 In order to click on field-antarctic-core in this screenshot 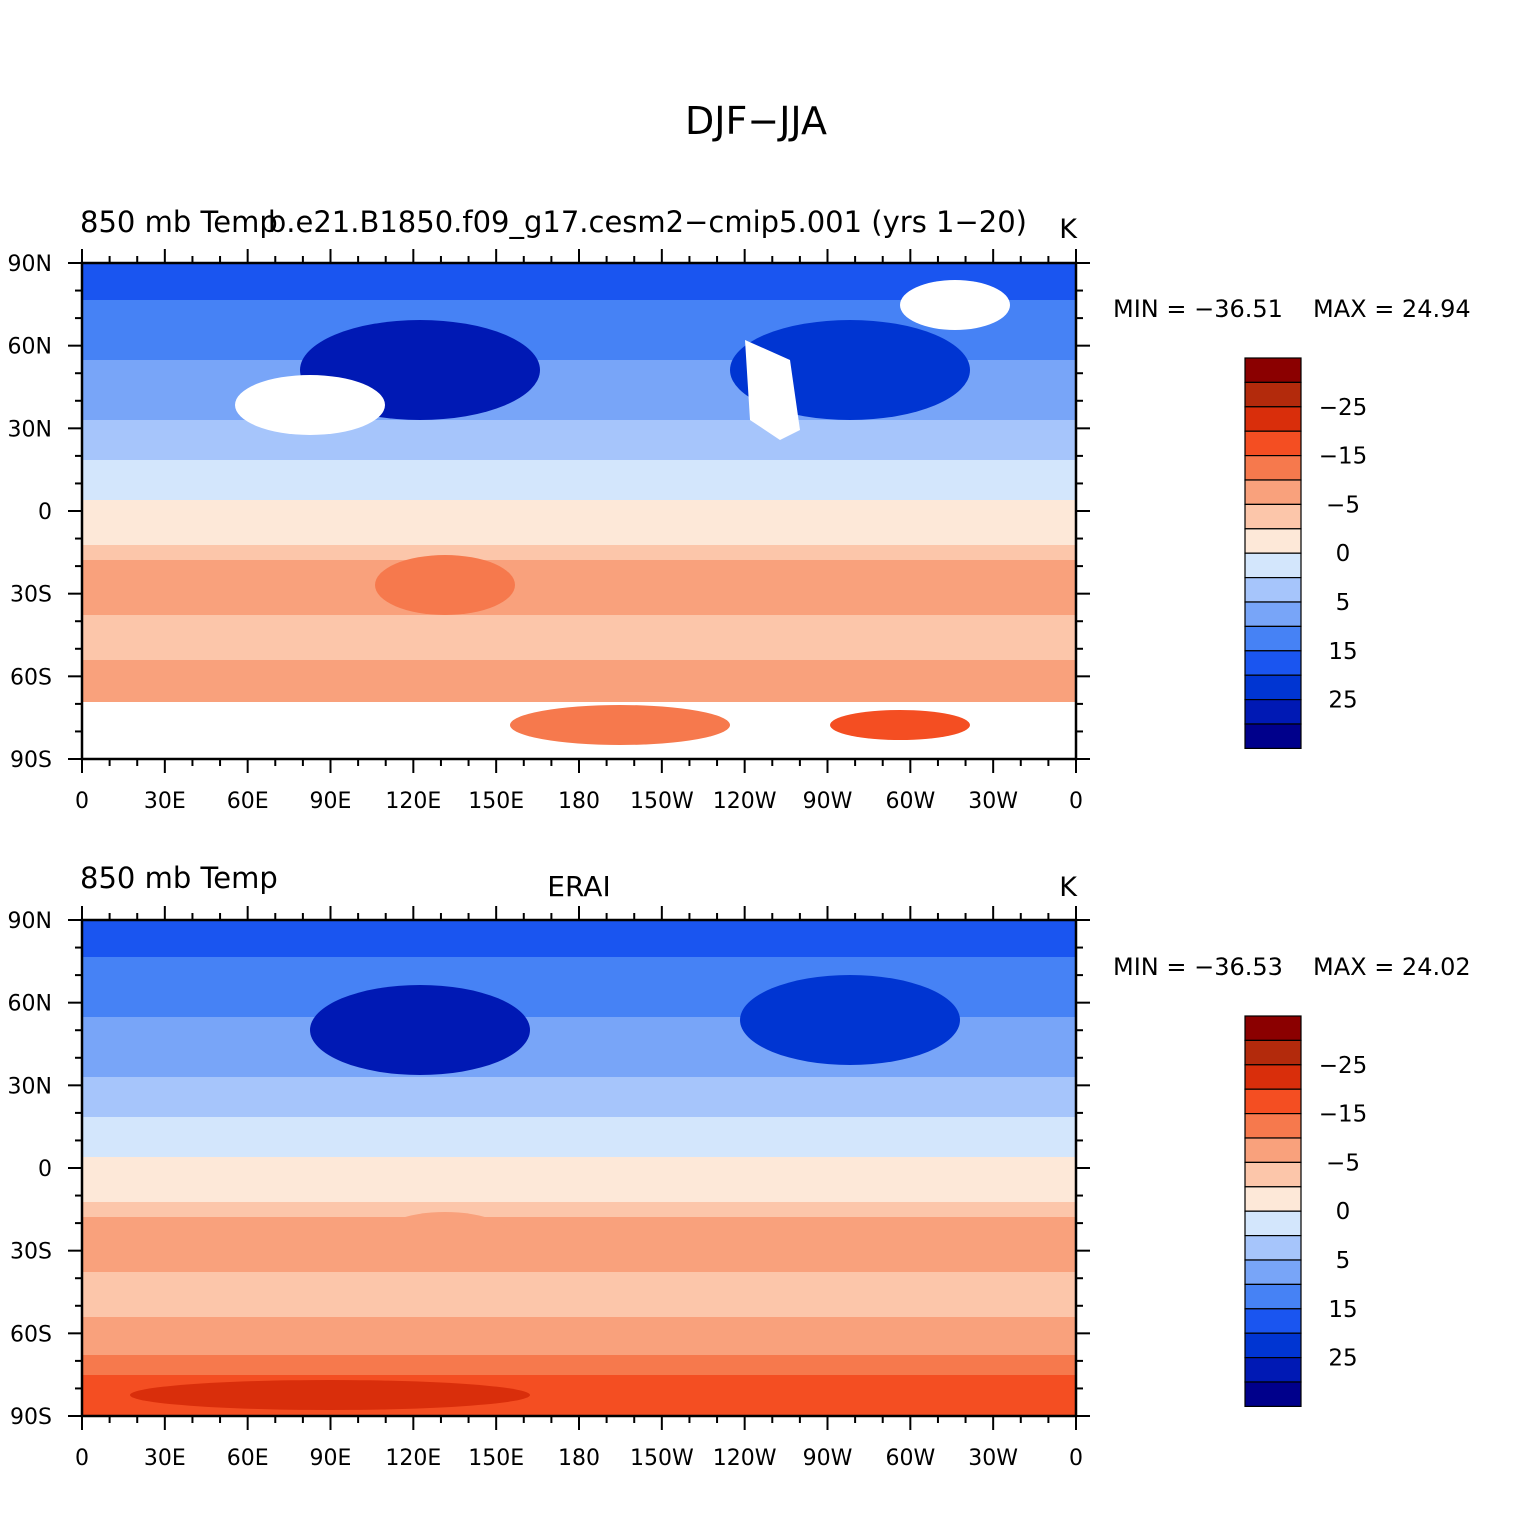, I will do `click(330, 1395)`.